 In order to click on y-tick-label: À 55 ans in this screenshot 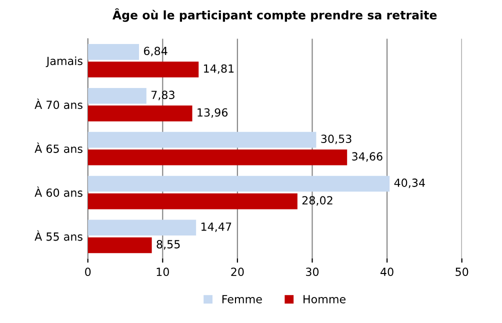, I will do `click(58, 235)`.